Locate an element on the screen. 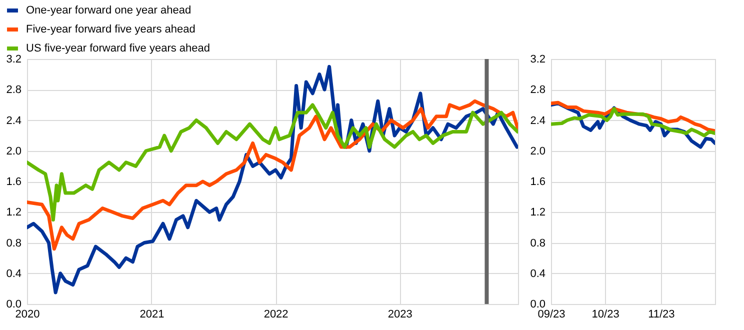 The image size is (744, 330). legend-label: Five-year forward five years ahead is located at coordinates (111, 30).